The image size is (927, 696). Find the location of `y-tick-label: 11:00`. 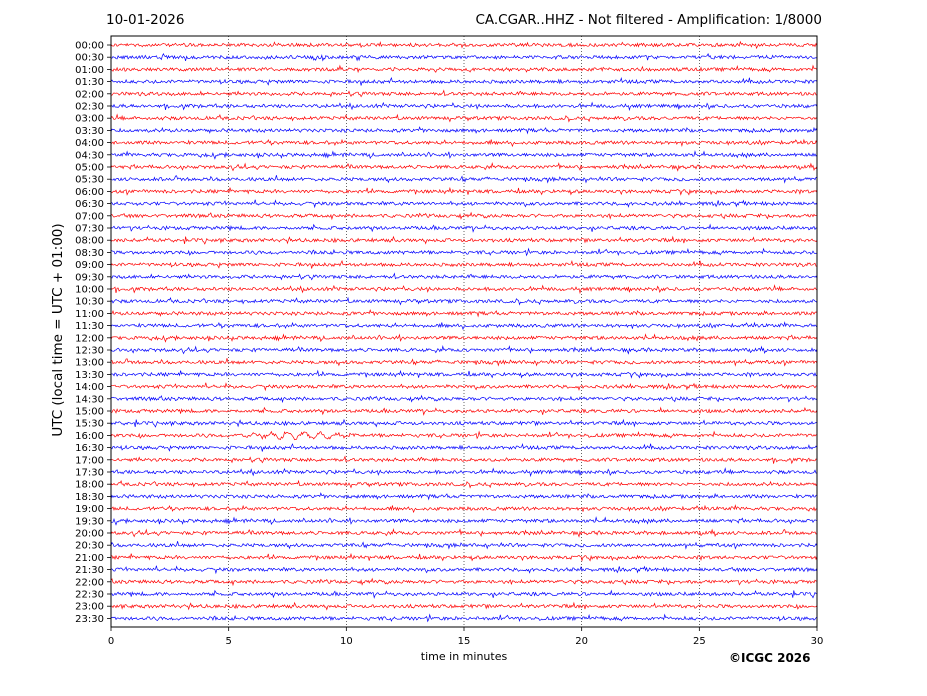

y-tick-label: 11:00 is located at coordinates (89, 314).